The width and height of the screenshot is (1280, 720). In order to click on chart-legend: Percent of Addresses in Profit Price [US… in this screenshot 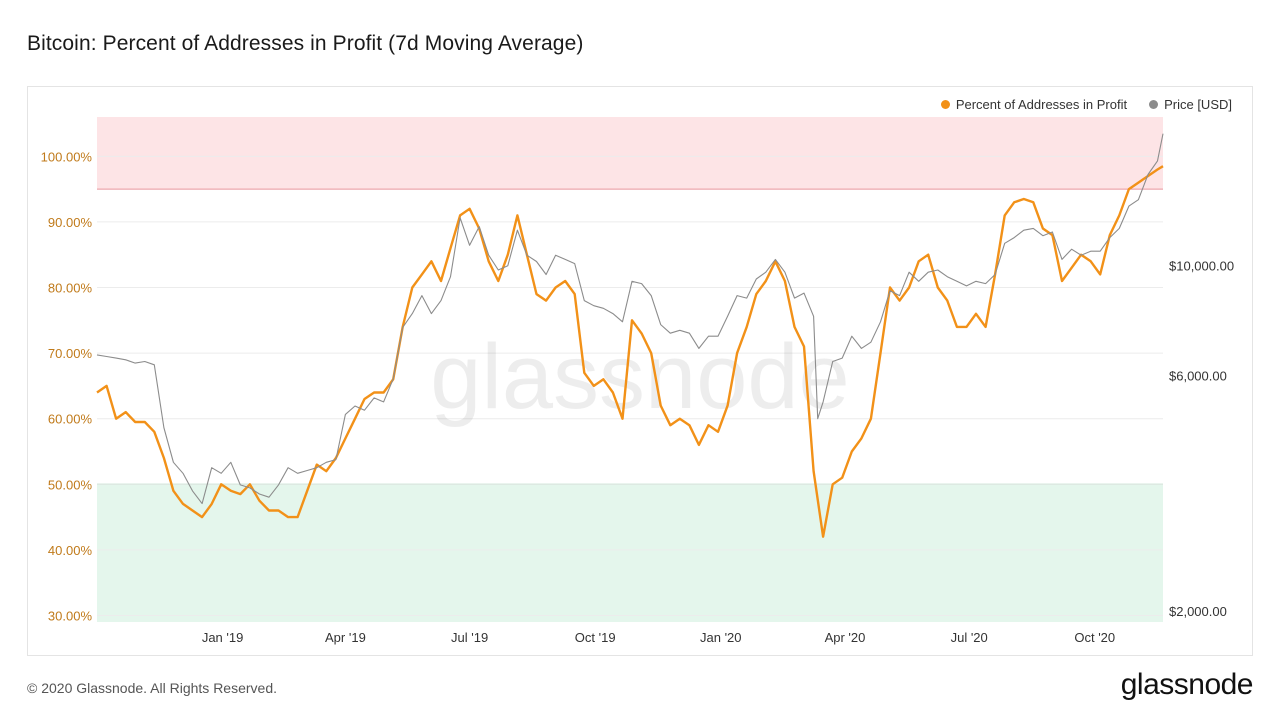, I will do `click(1086, 104)`.